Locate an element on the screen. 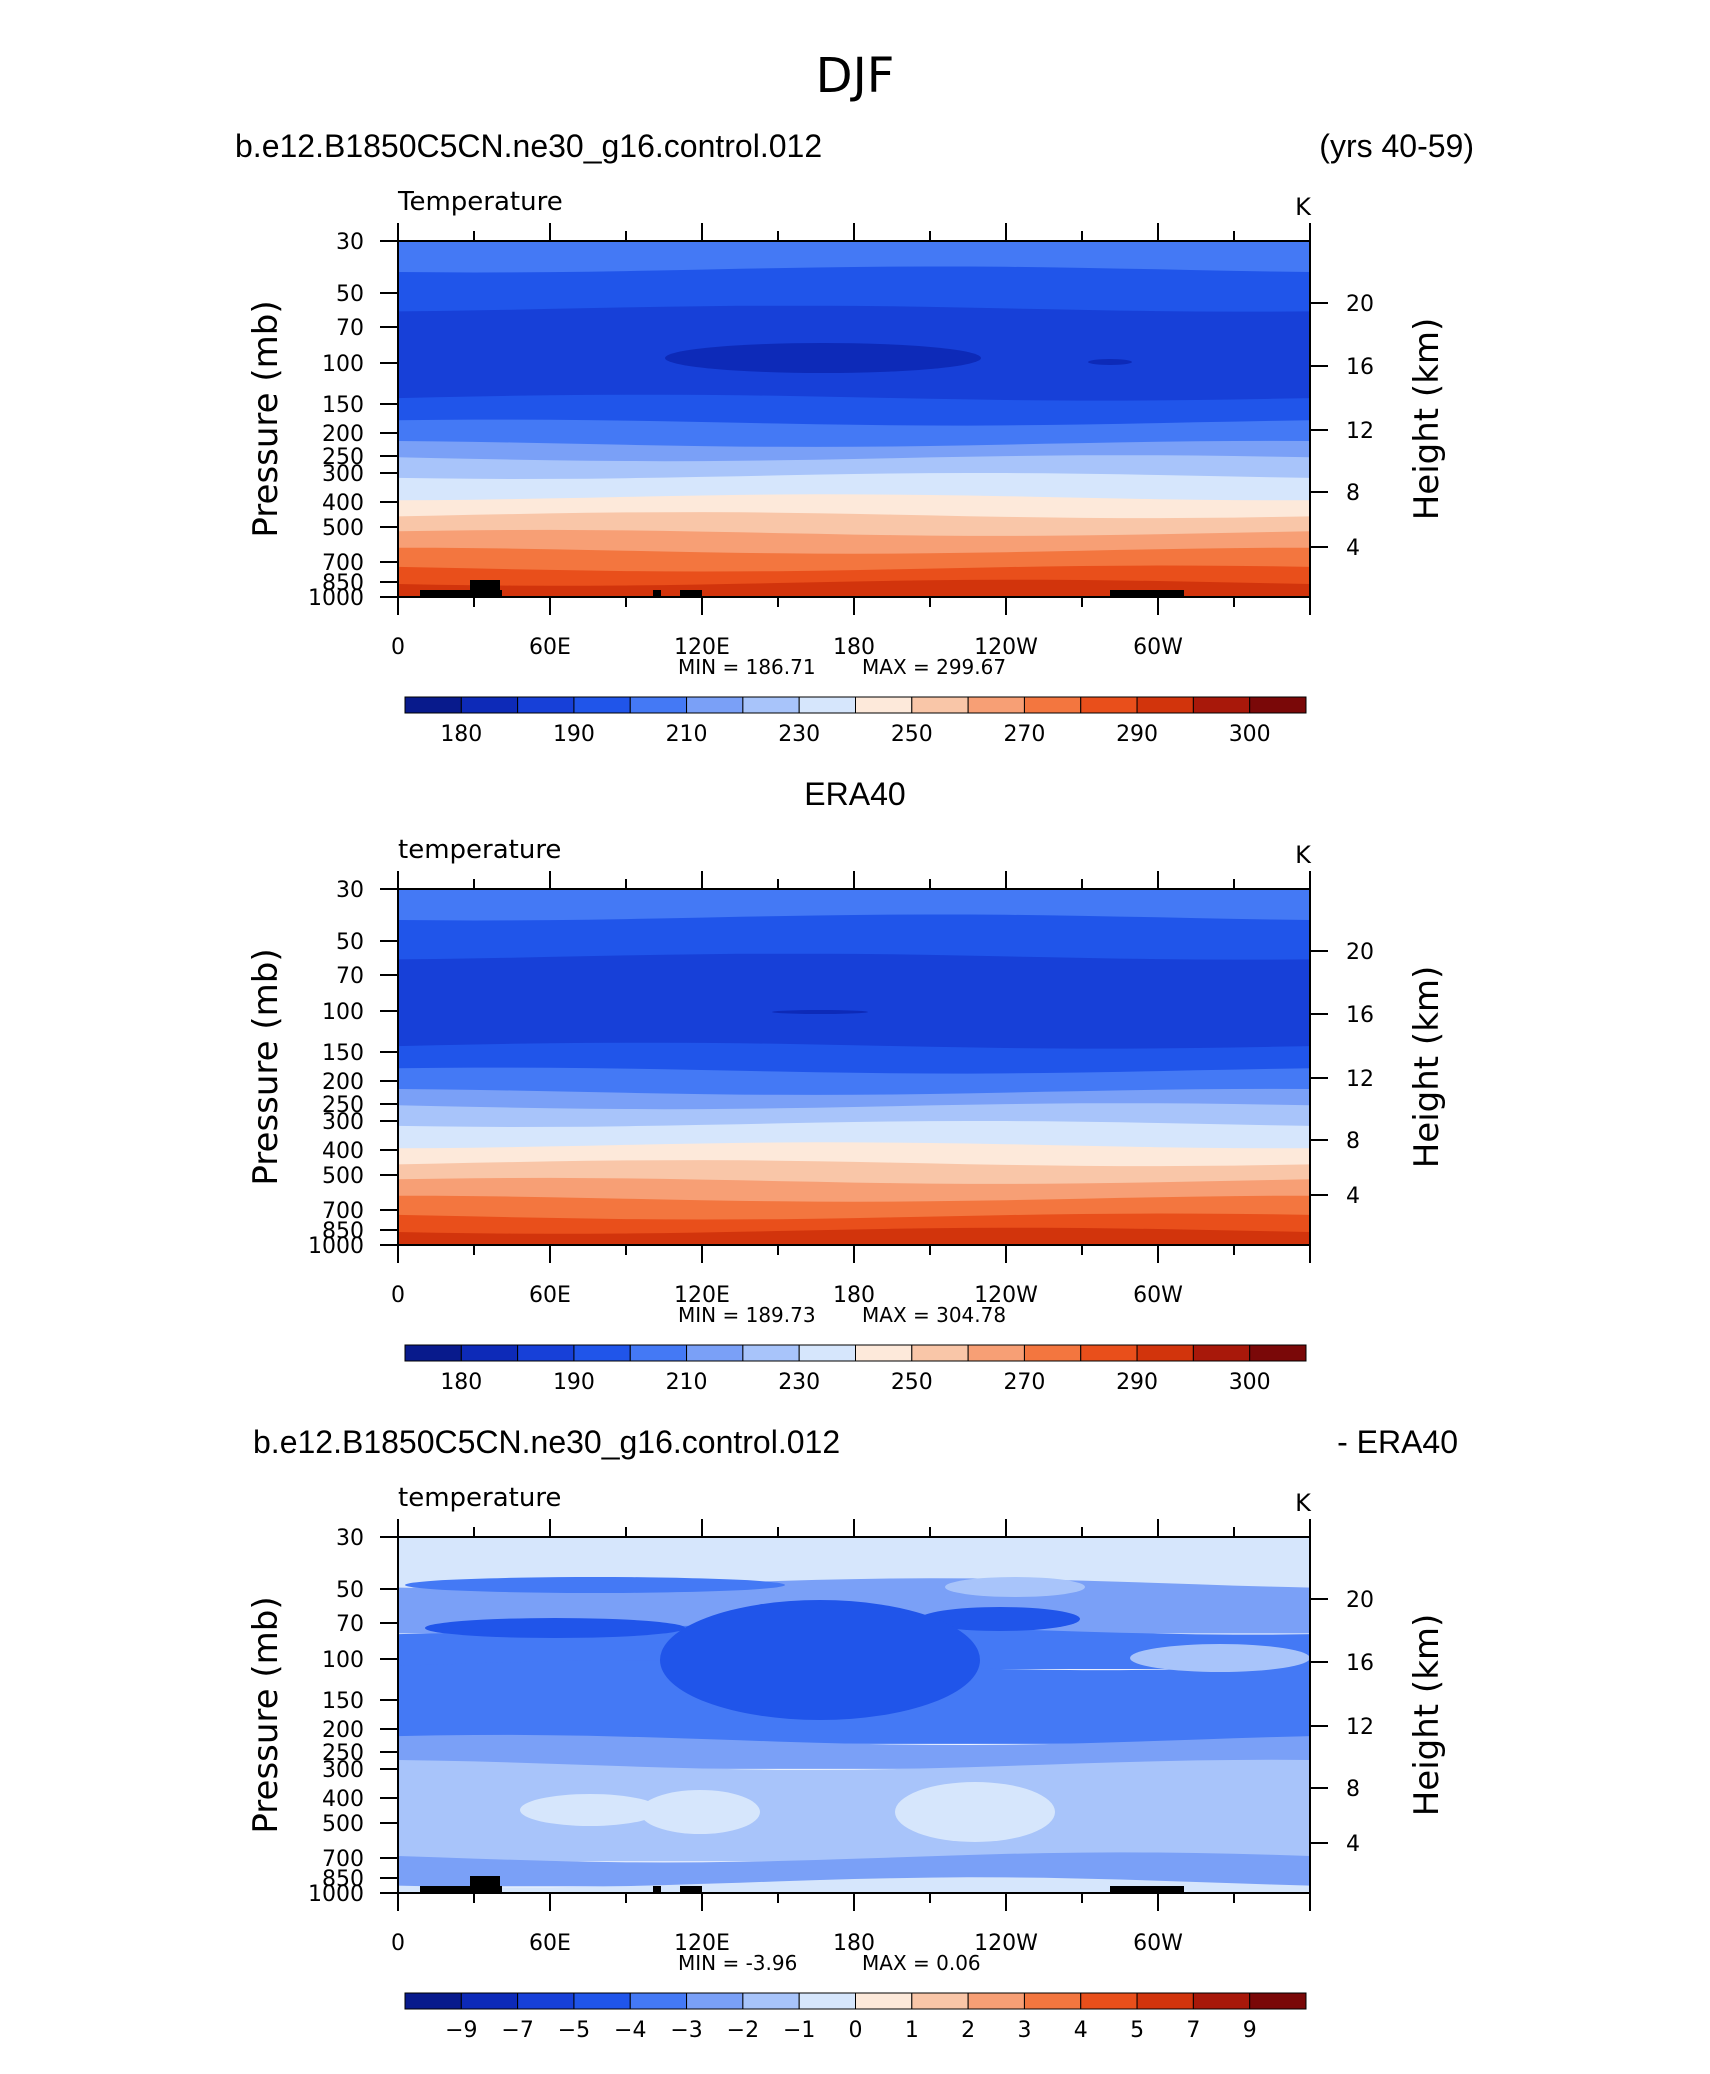 The height and width of the screenshot is (2074, 1710). y-tick-label: 500 is located at coordinates (343, 1824).